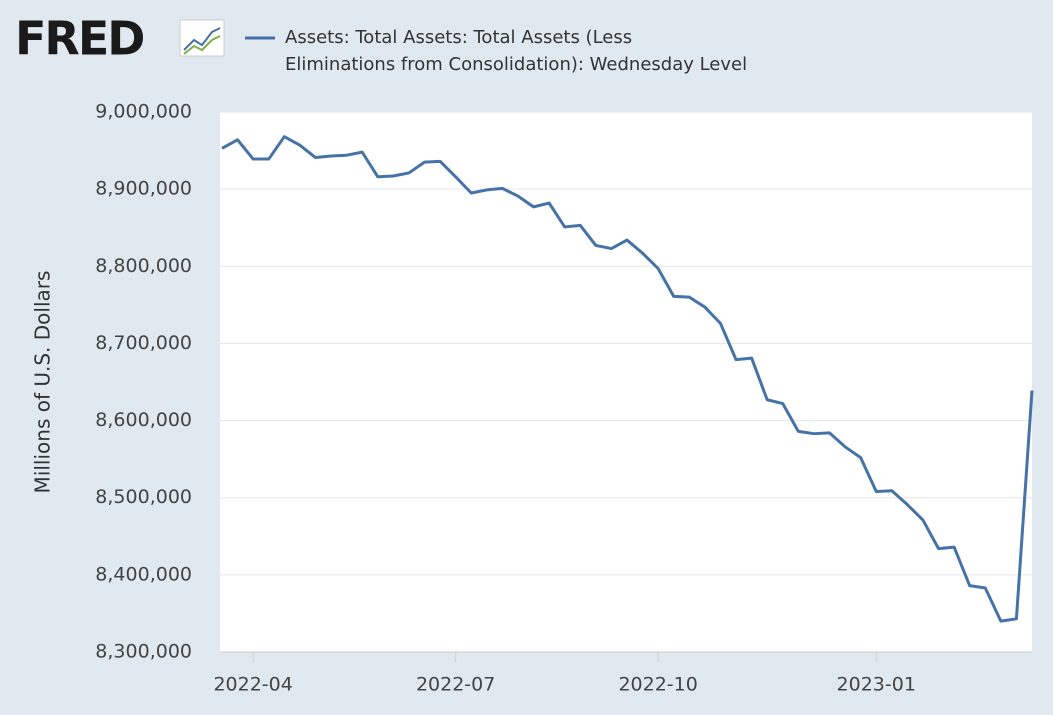  Describe the element at coordinates (79, 39) in the screenshot. I see `logo: FRED` at that location.